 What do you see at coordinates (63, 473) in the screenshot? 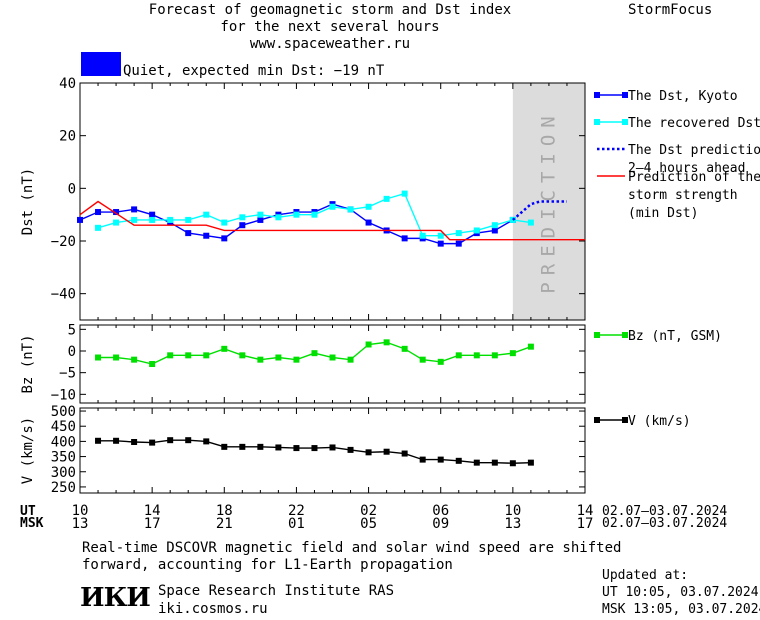
I see `y-tick-label: 300` at bounding box center [63, 473].